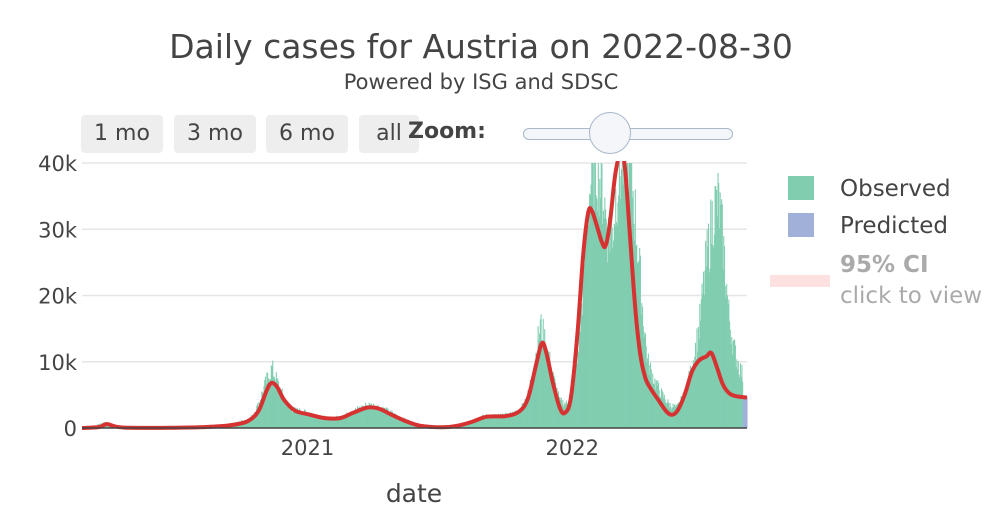 The height and width of the screenshot is (527, 1001). I want to click on zoom-slider-handle, so click(610, 133).